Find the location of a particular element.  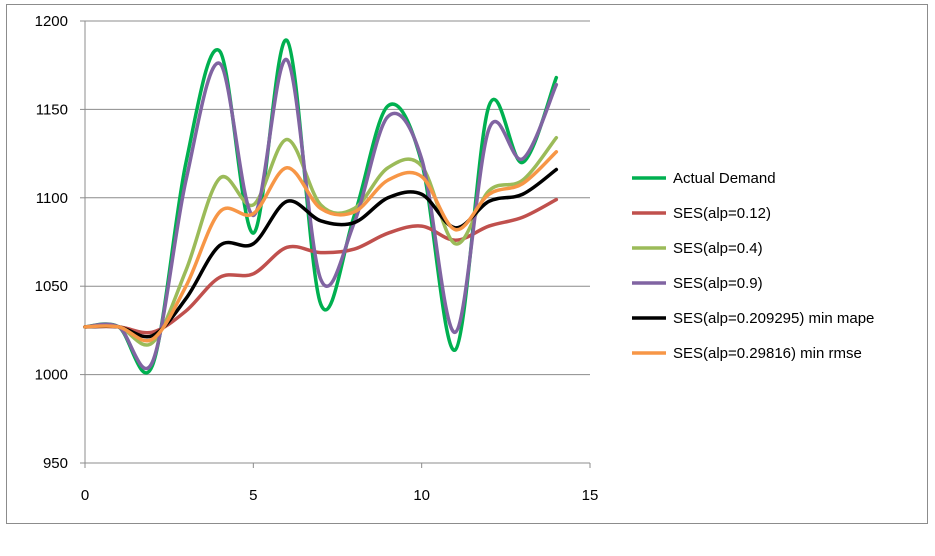

x-tick-label-0: 0 is located at coordinates (85, 495).